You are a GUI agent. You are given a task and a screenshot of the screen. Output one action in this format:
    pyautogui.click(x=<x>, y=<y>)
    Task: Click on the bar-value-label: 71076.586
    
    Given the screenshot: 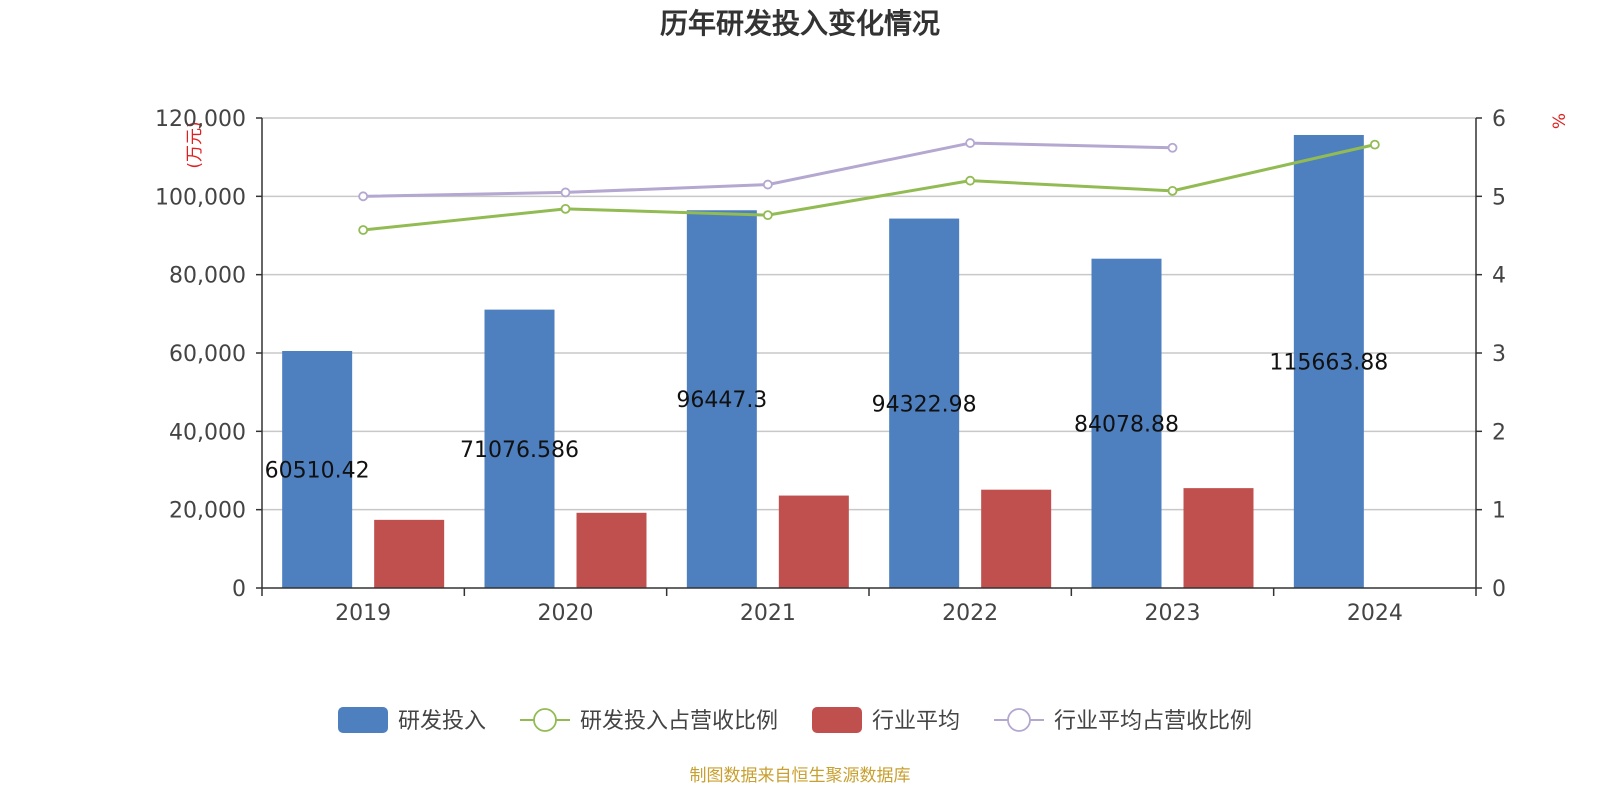 What is the action you would take?
    pyautogui.click(x=519, y=450)
    